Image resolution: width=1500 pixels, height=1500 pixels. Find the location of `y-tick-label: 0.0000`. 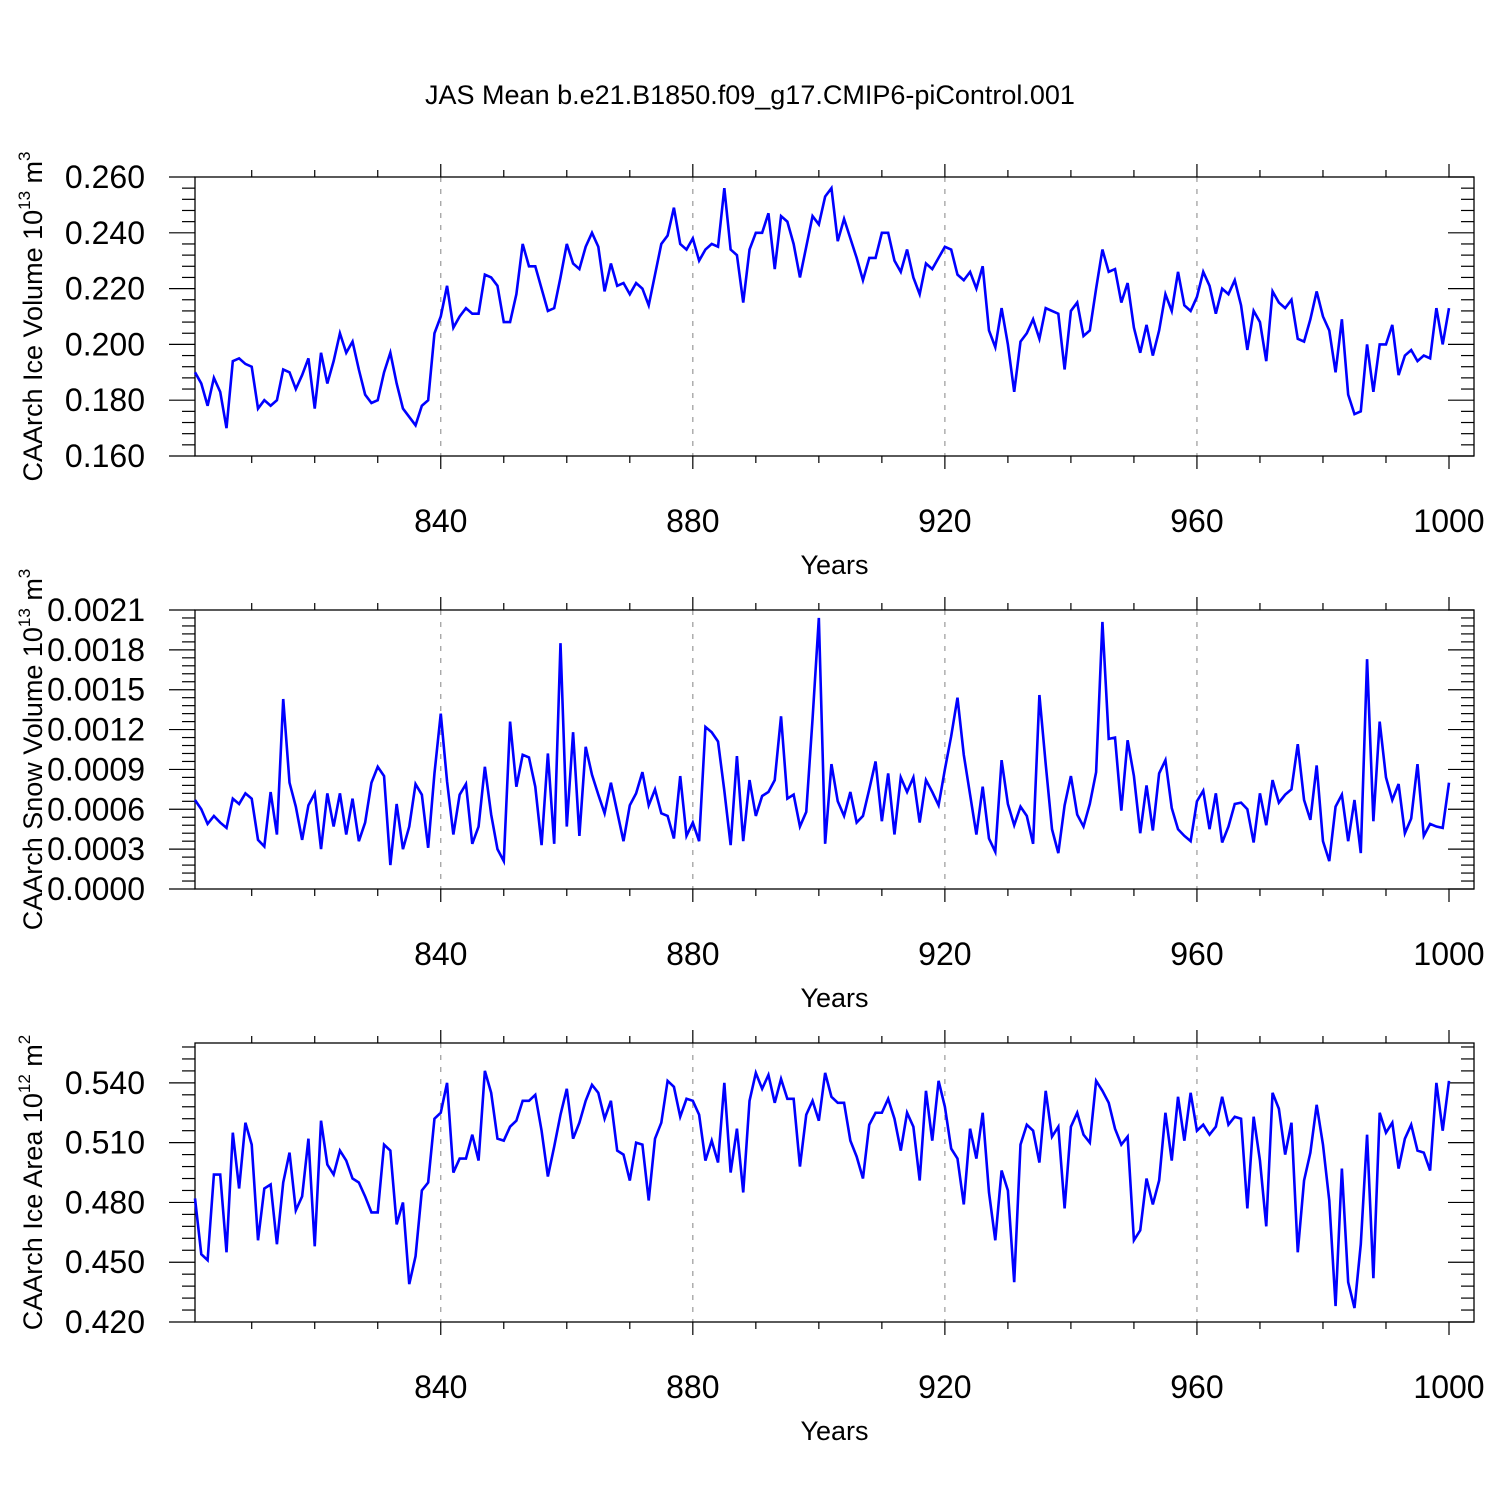

y-tick-label: 0.0000 is located at coordinates (96, 889).